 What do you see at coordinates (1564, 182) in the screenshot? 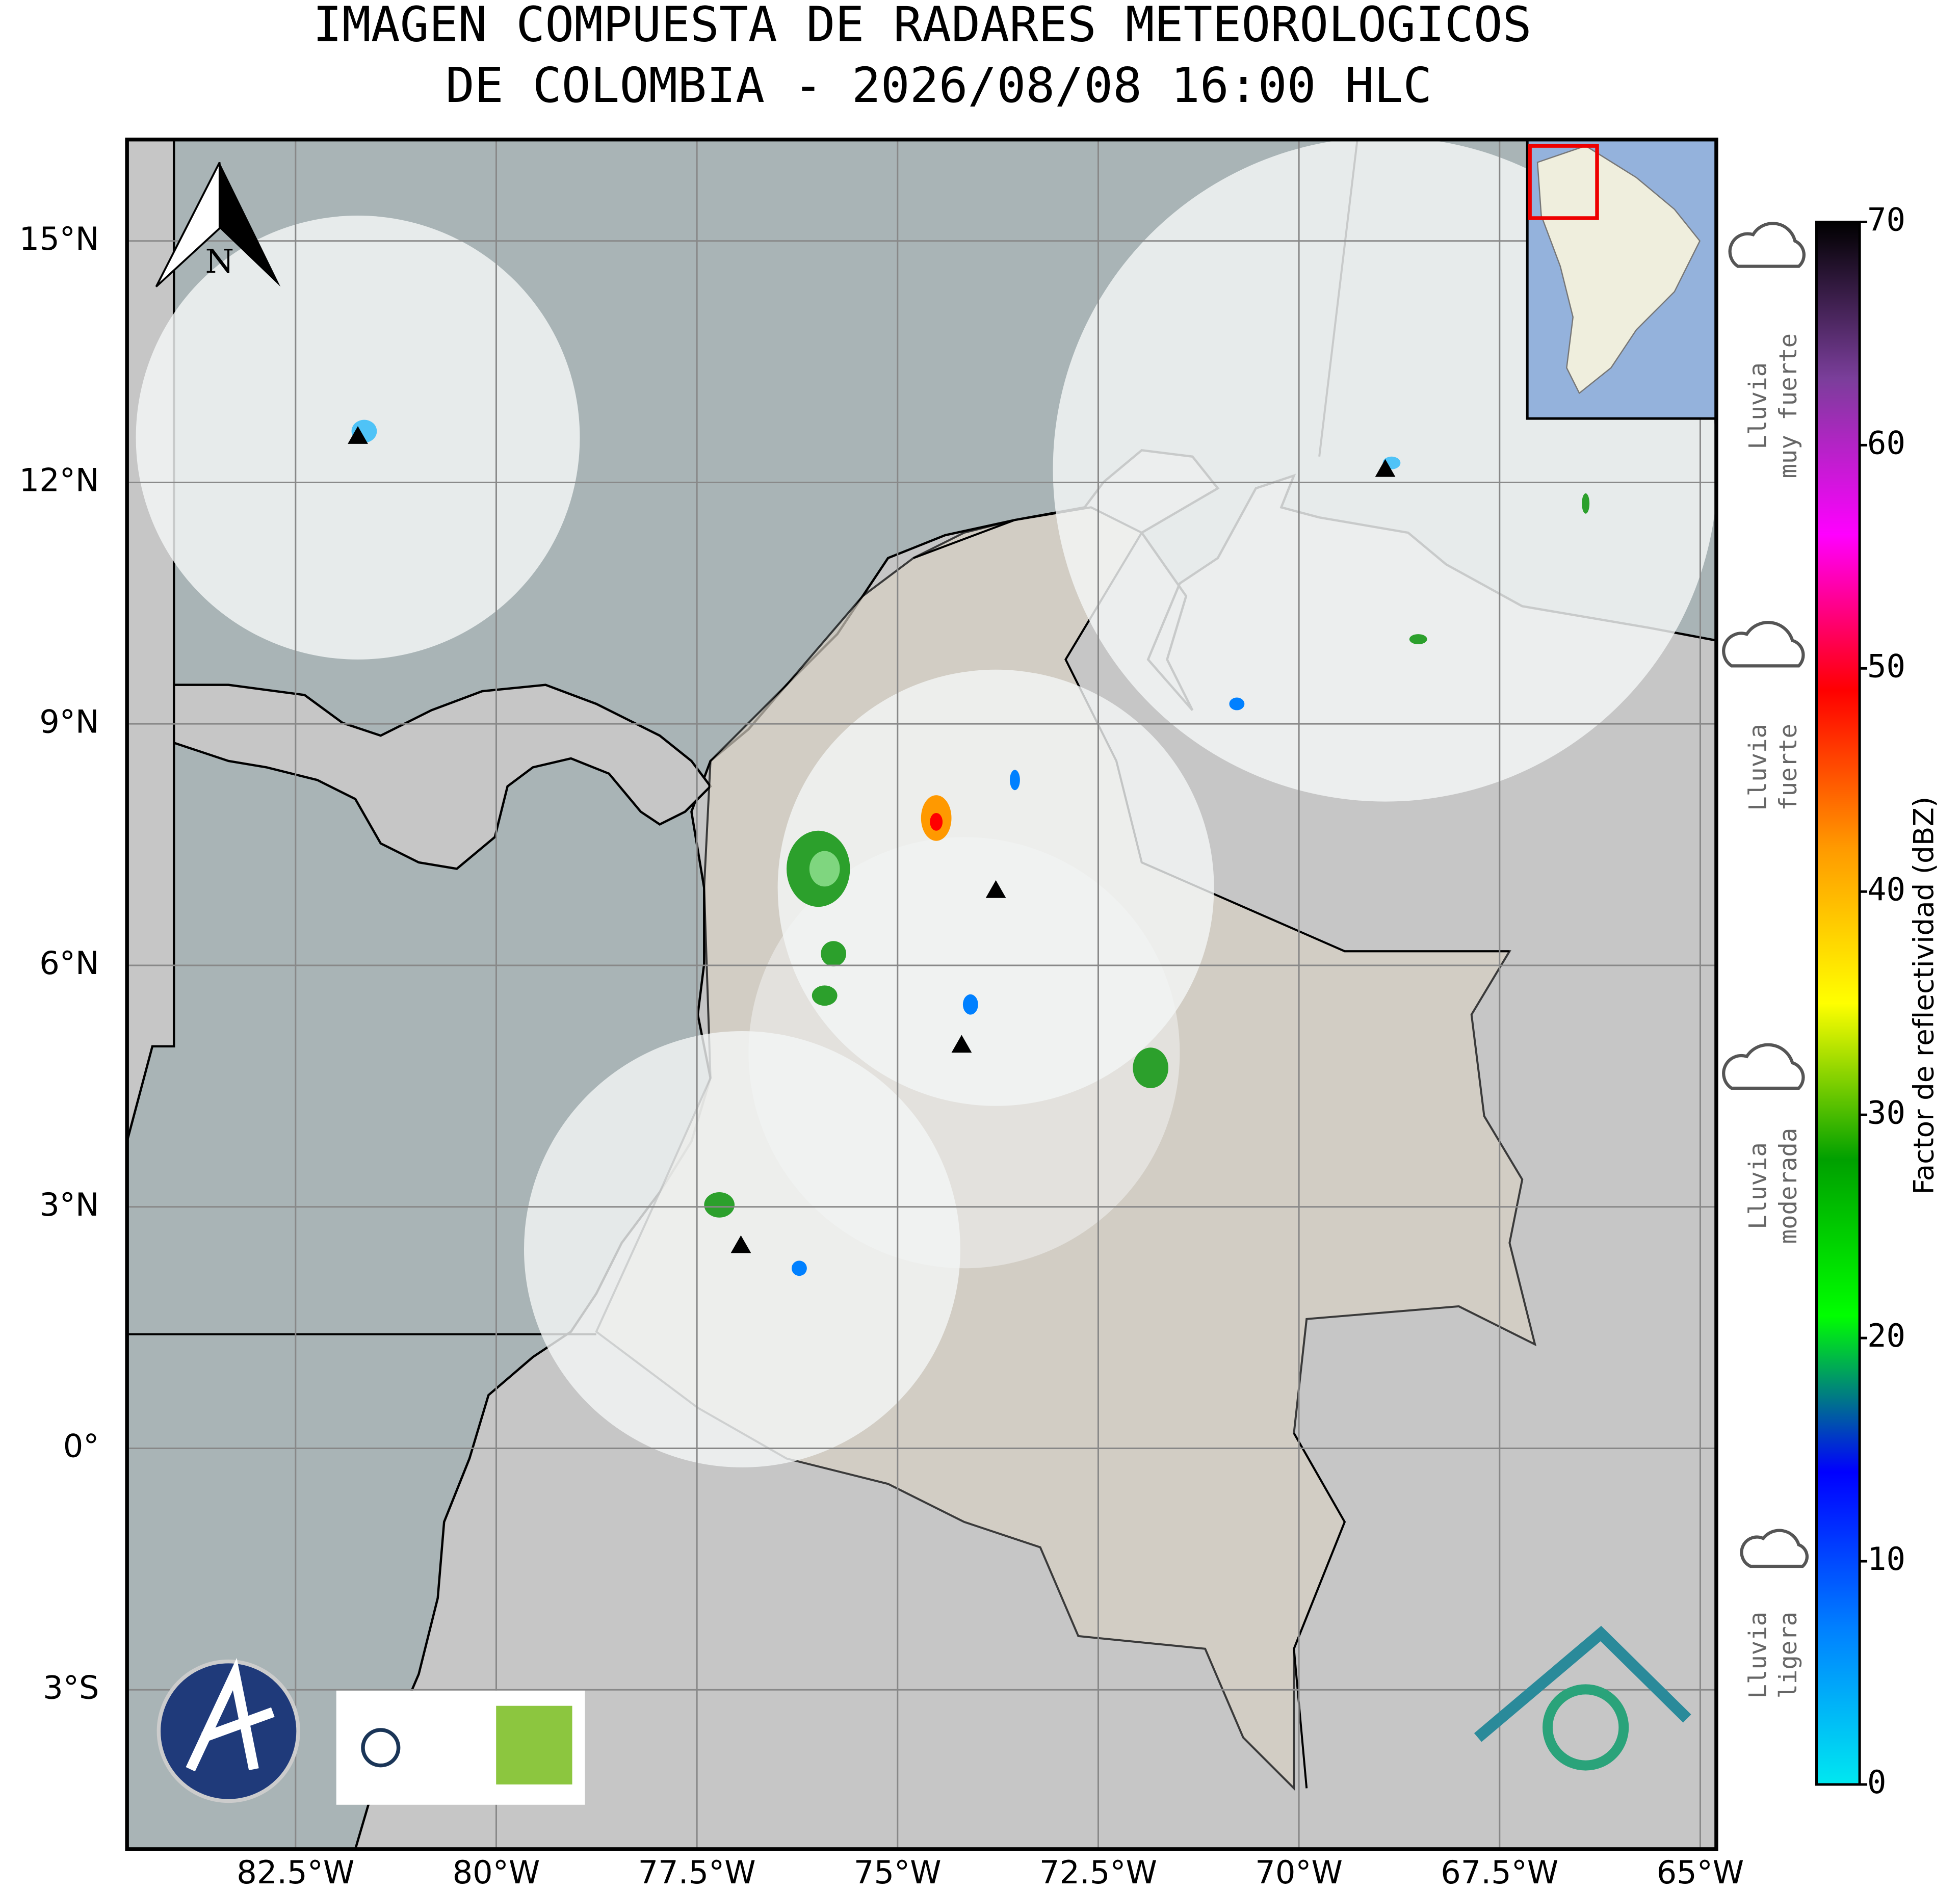
I see `inset-box` at bounding box center [1564, 182].